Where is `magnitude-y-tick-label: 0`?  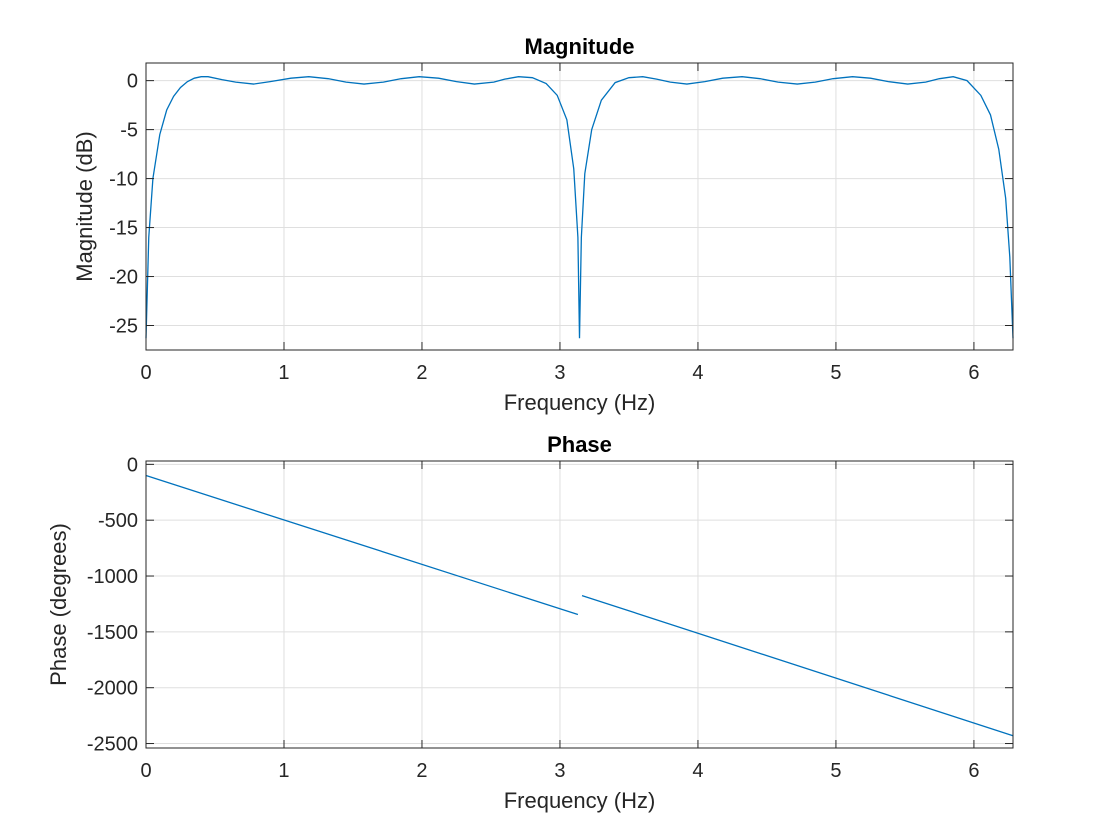 magnitude-y-tick-label: 0 is located at coordinates (132, 82).